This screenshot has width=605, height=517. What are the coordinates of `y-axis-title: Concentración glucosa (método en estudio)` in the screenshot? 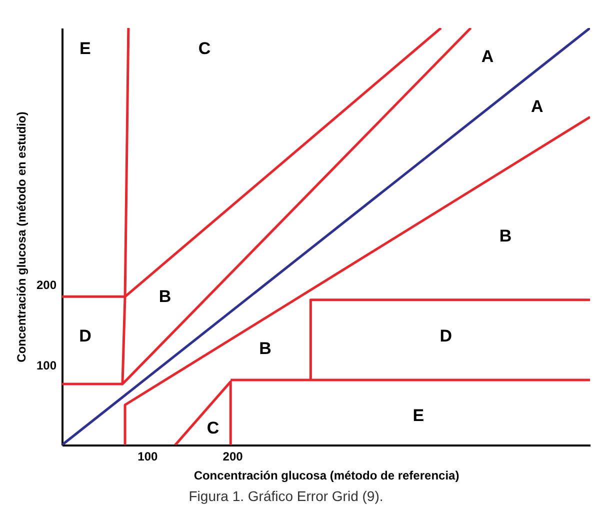 It's located at (21, 237).